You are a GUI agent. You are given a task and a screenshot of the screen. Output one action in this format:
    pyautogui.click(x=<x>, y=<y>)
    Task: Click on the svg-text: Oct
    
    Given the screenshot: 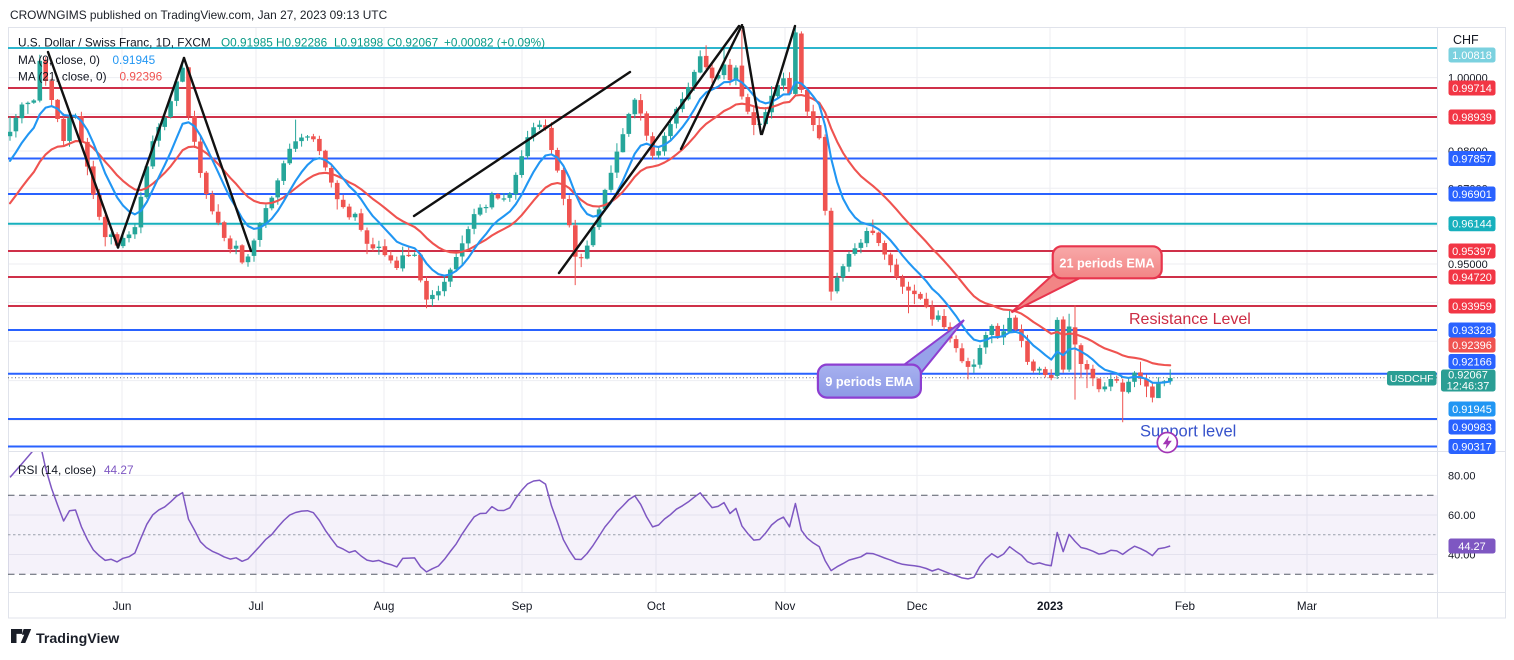 What is the action you would take?
    pyautogui.click(x=656, y=606)
    